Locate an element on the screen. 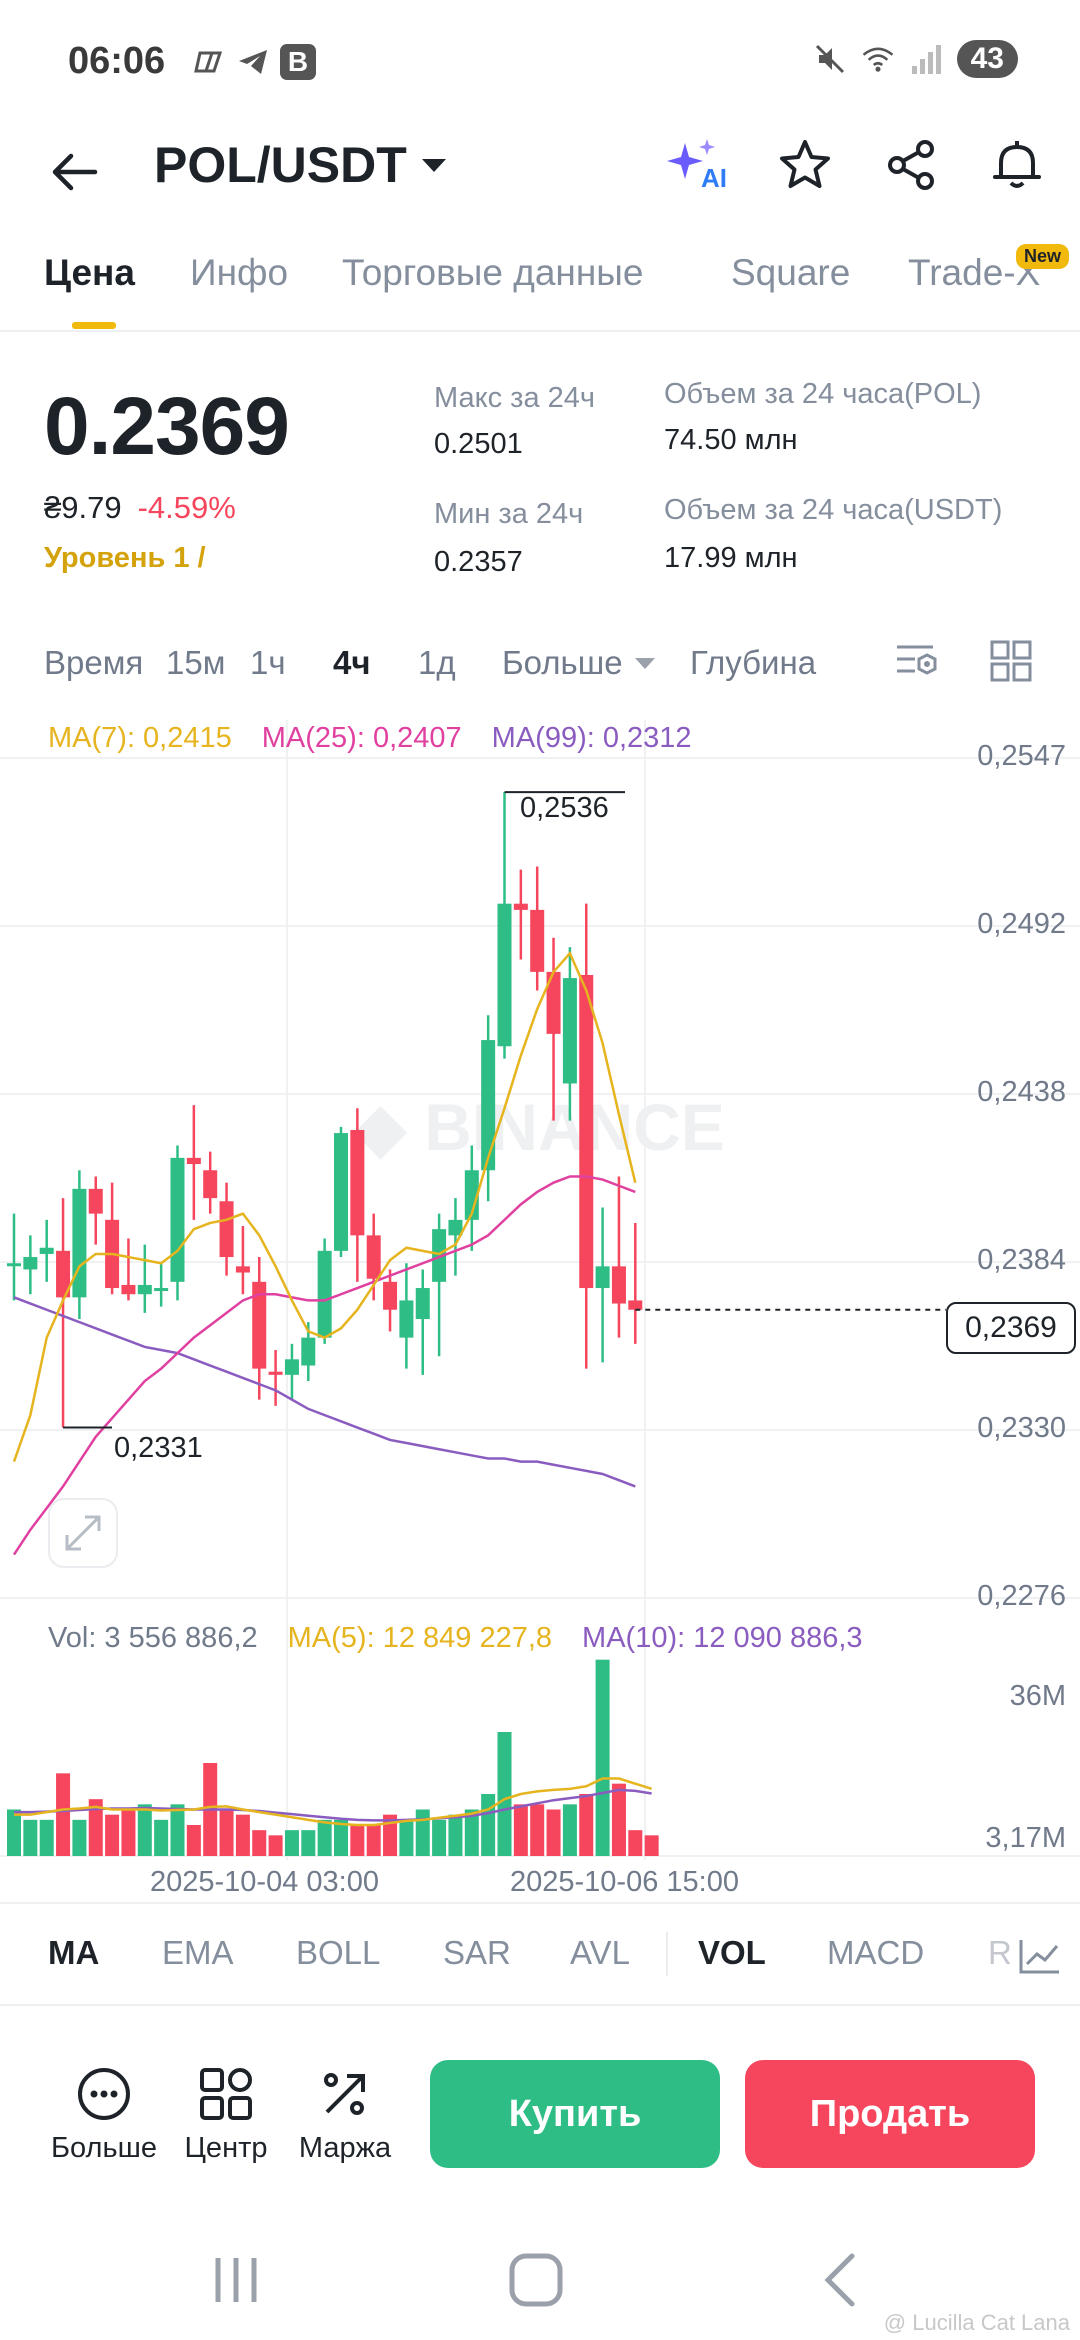 The width and height of the screenshot is (1080, 2340). y-tick-label: 0,2438 is located at coordinates (1021, 1092).